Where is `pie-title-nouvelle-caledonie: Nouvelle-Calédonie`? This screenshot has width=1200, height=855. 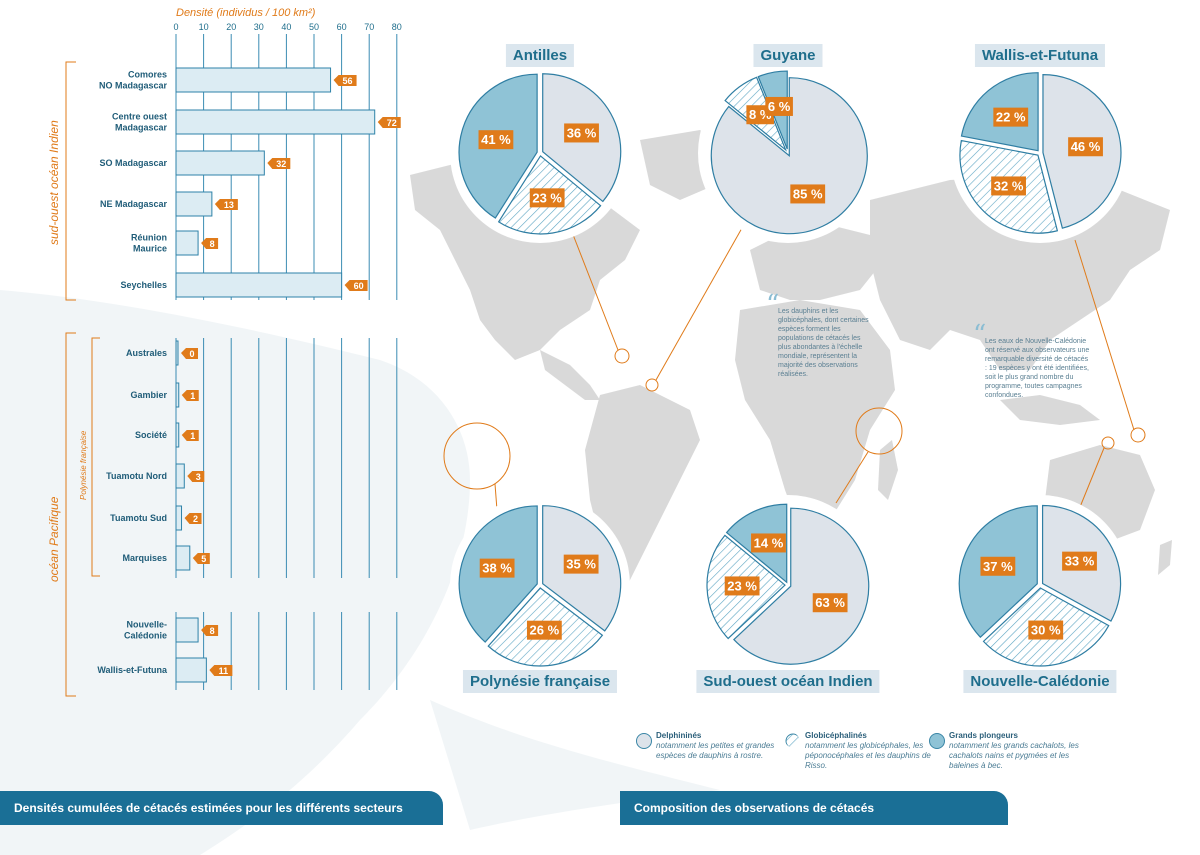
pie-title-nouvelle-caledonie: Nouvelle-Calédonie is located at coordinates (1040, 681).